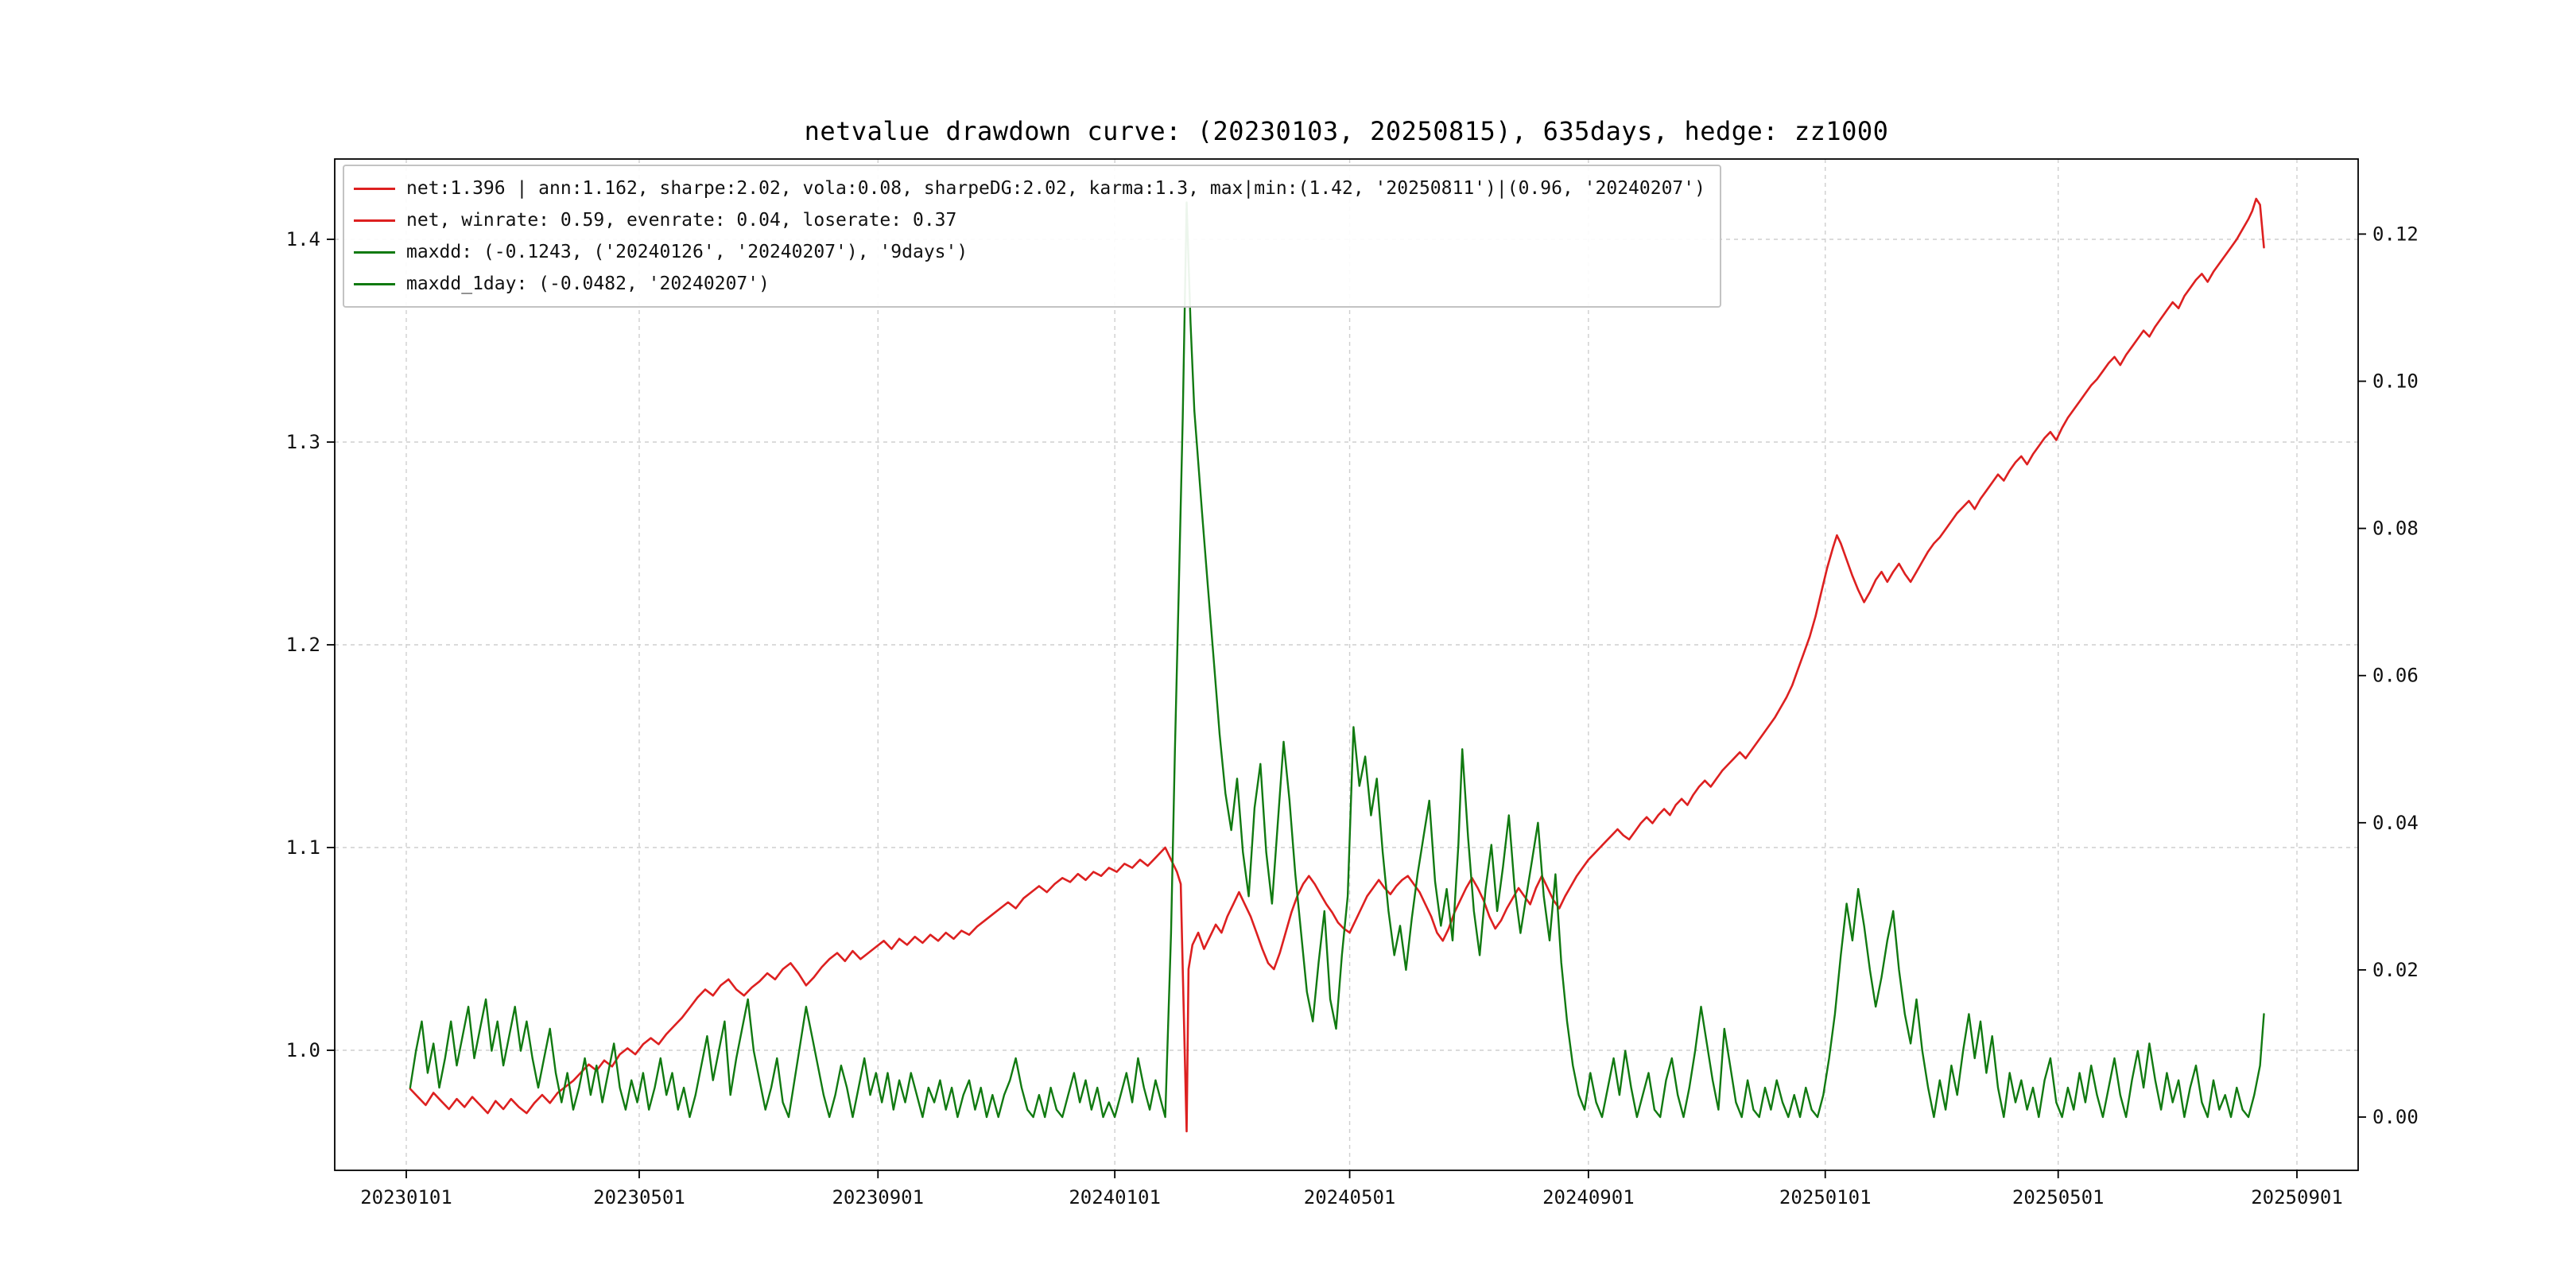 This screenshot has height=1288, width=2576. What do you see at coordinates (303, 847) in the screenshot?
I see `y-left-tick-label: 1.1` at bounding box center [303, 847].